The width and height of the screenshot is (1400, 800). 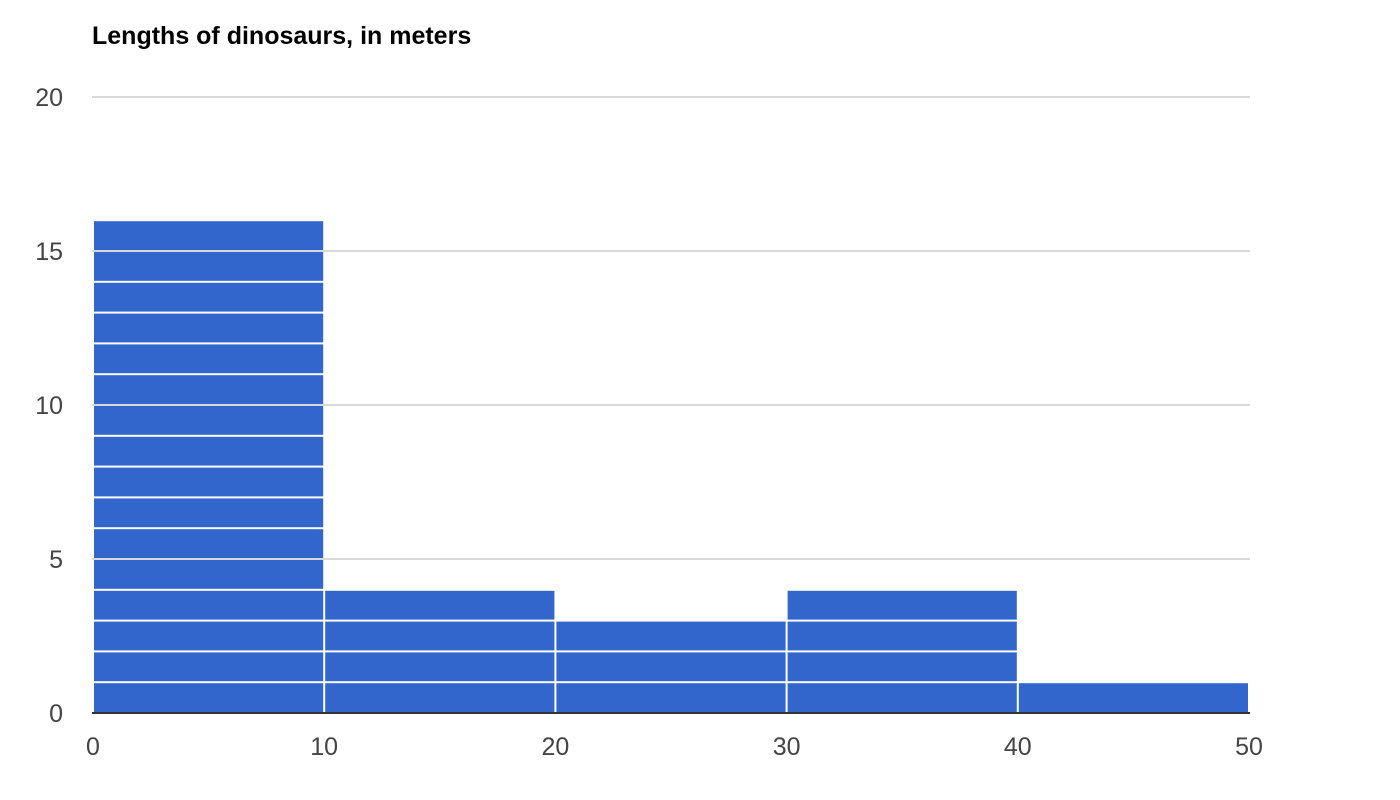 What do you see at coordinates (1018, 747) in the screenshot?
I see `x-tick-label: 40` at bounding box center [1018, 747].